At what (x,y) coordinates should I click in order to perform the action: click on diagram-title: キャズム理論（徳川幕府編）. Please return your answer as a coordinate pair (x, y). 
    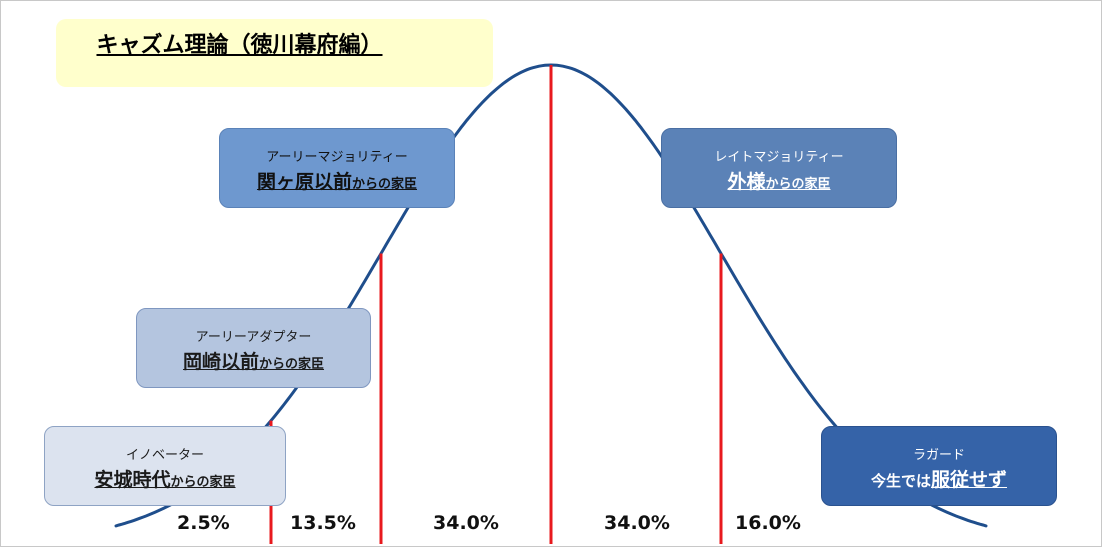
    Looking at the image, I should click on (239, 45).